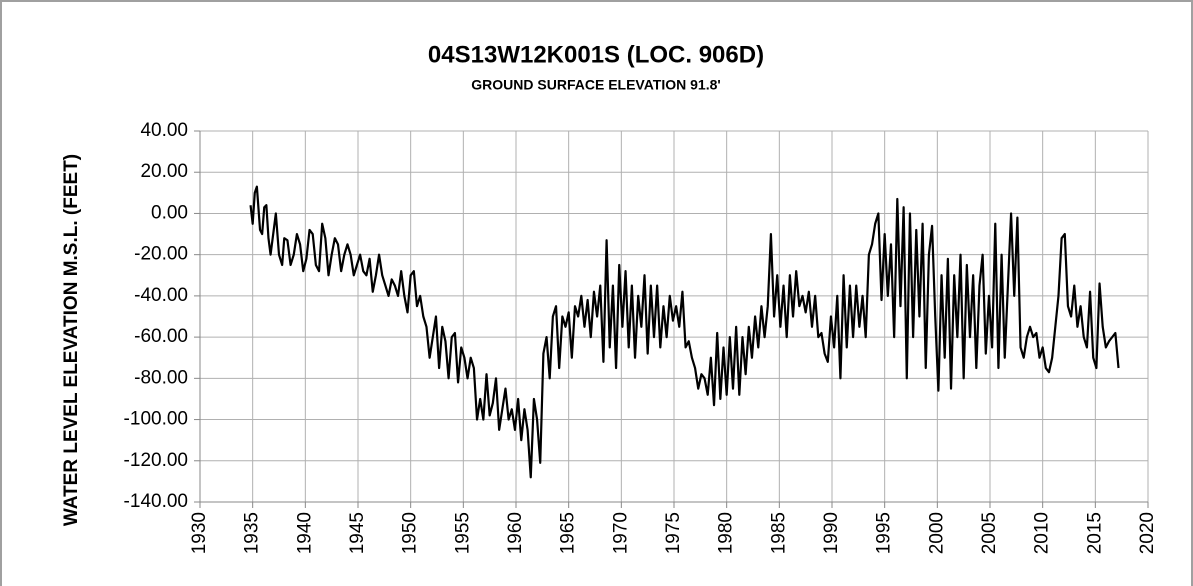 This screenshot has height=586, width=1193. I want to click on x-tick-label: 1985, so click(778, 533).